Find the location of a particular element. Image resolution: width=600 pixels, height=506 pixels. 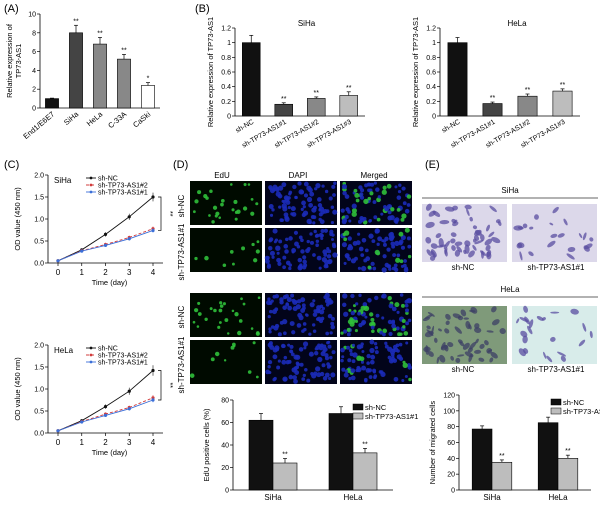

y-tick-label: 40 is located at coordinates (451, 459).